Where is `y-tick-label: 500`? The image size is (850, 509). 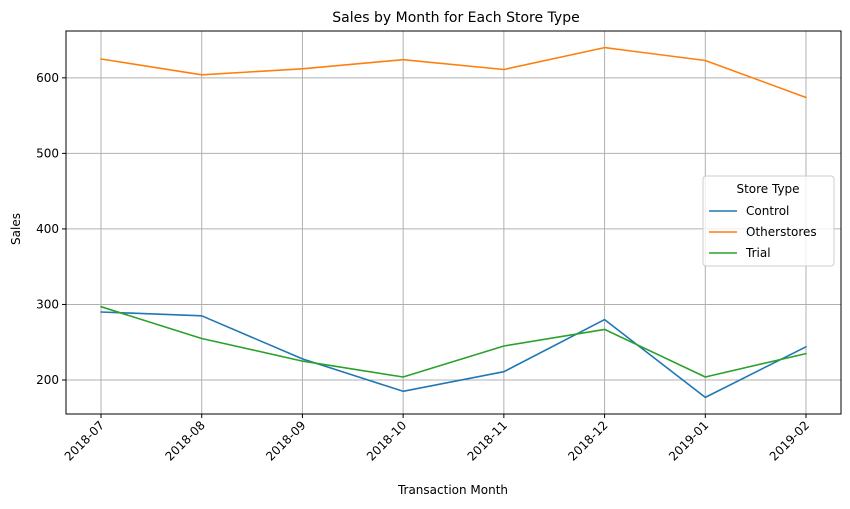 y-tick-label: 500 is located at coordinates (47, 153).